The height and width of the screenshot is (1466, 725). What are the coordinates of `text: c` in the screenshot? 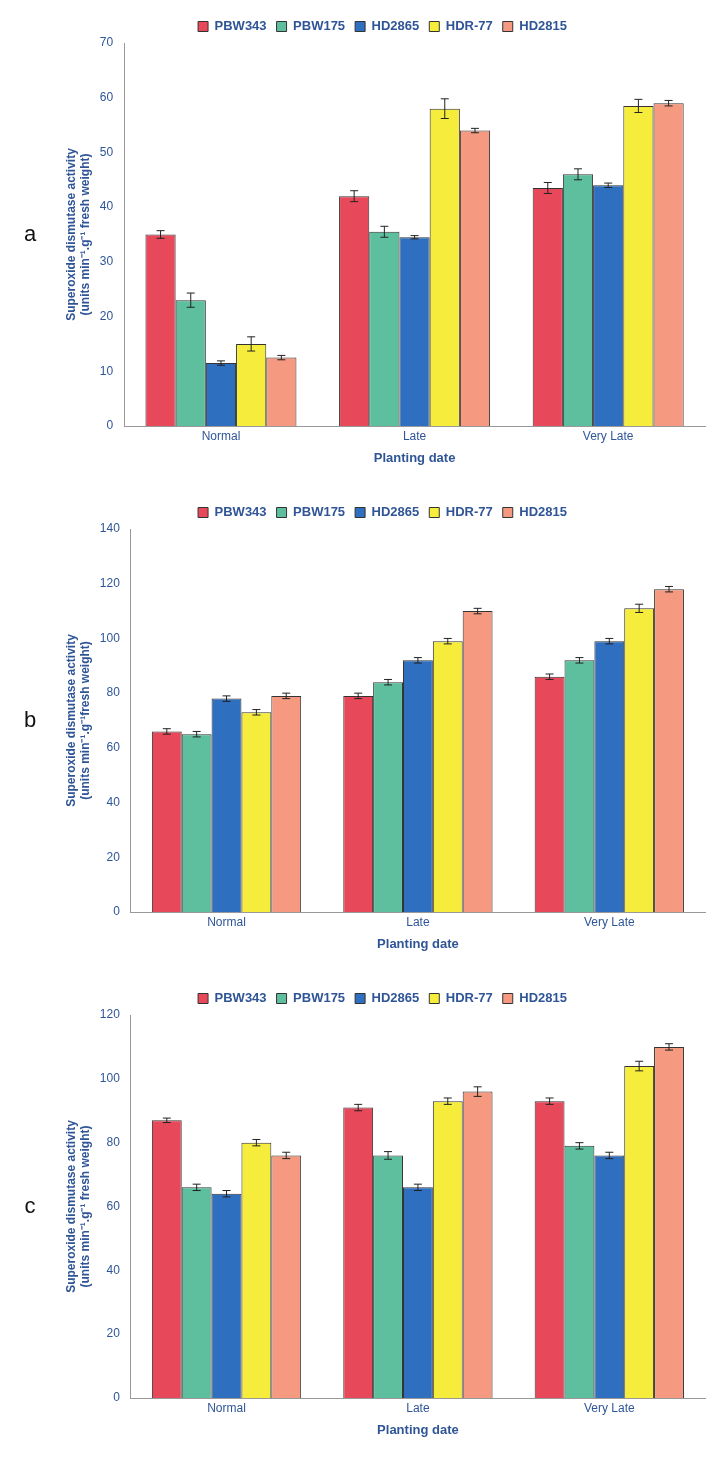 It's located at (30, 1205).